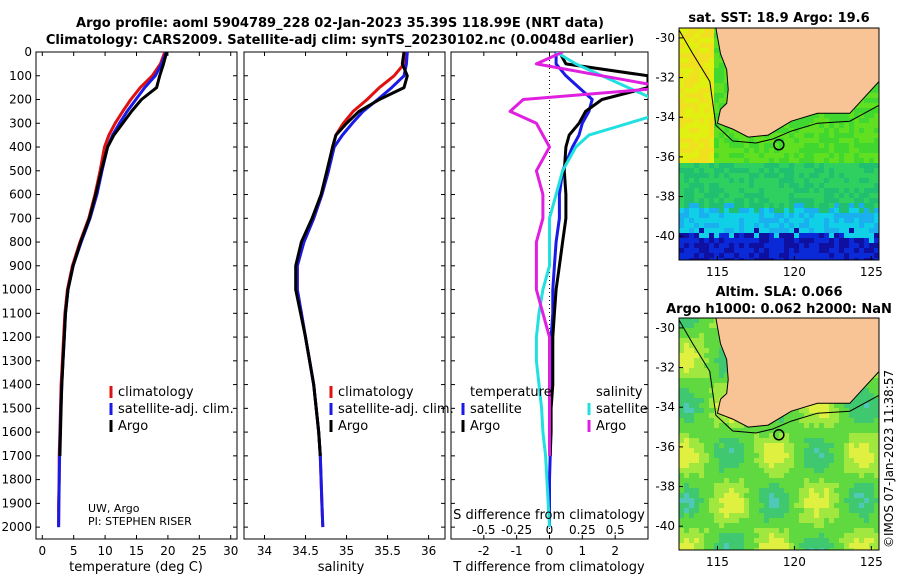  I want to click on legend-temp-satellite: satellite, so click(496, 409).